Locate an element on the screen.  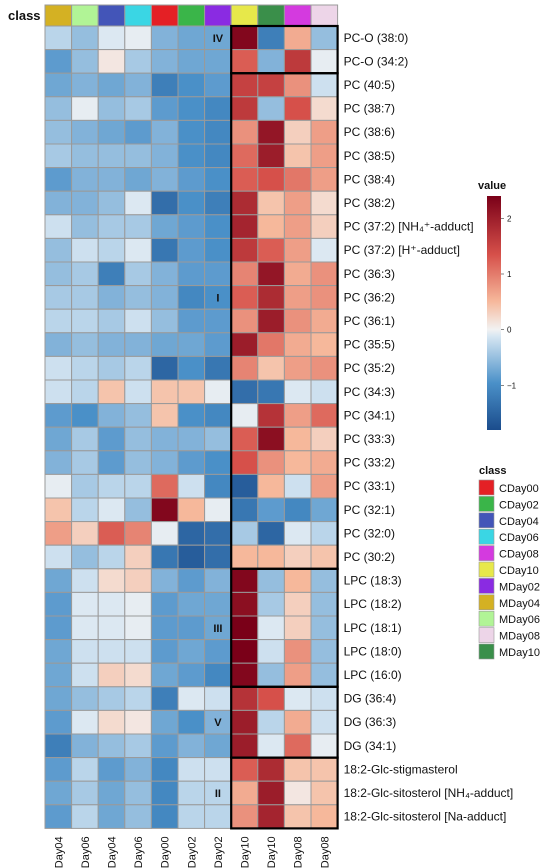
row-label: PC (38:4) is located at coordinates (369, 179).